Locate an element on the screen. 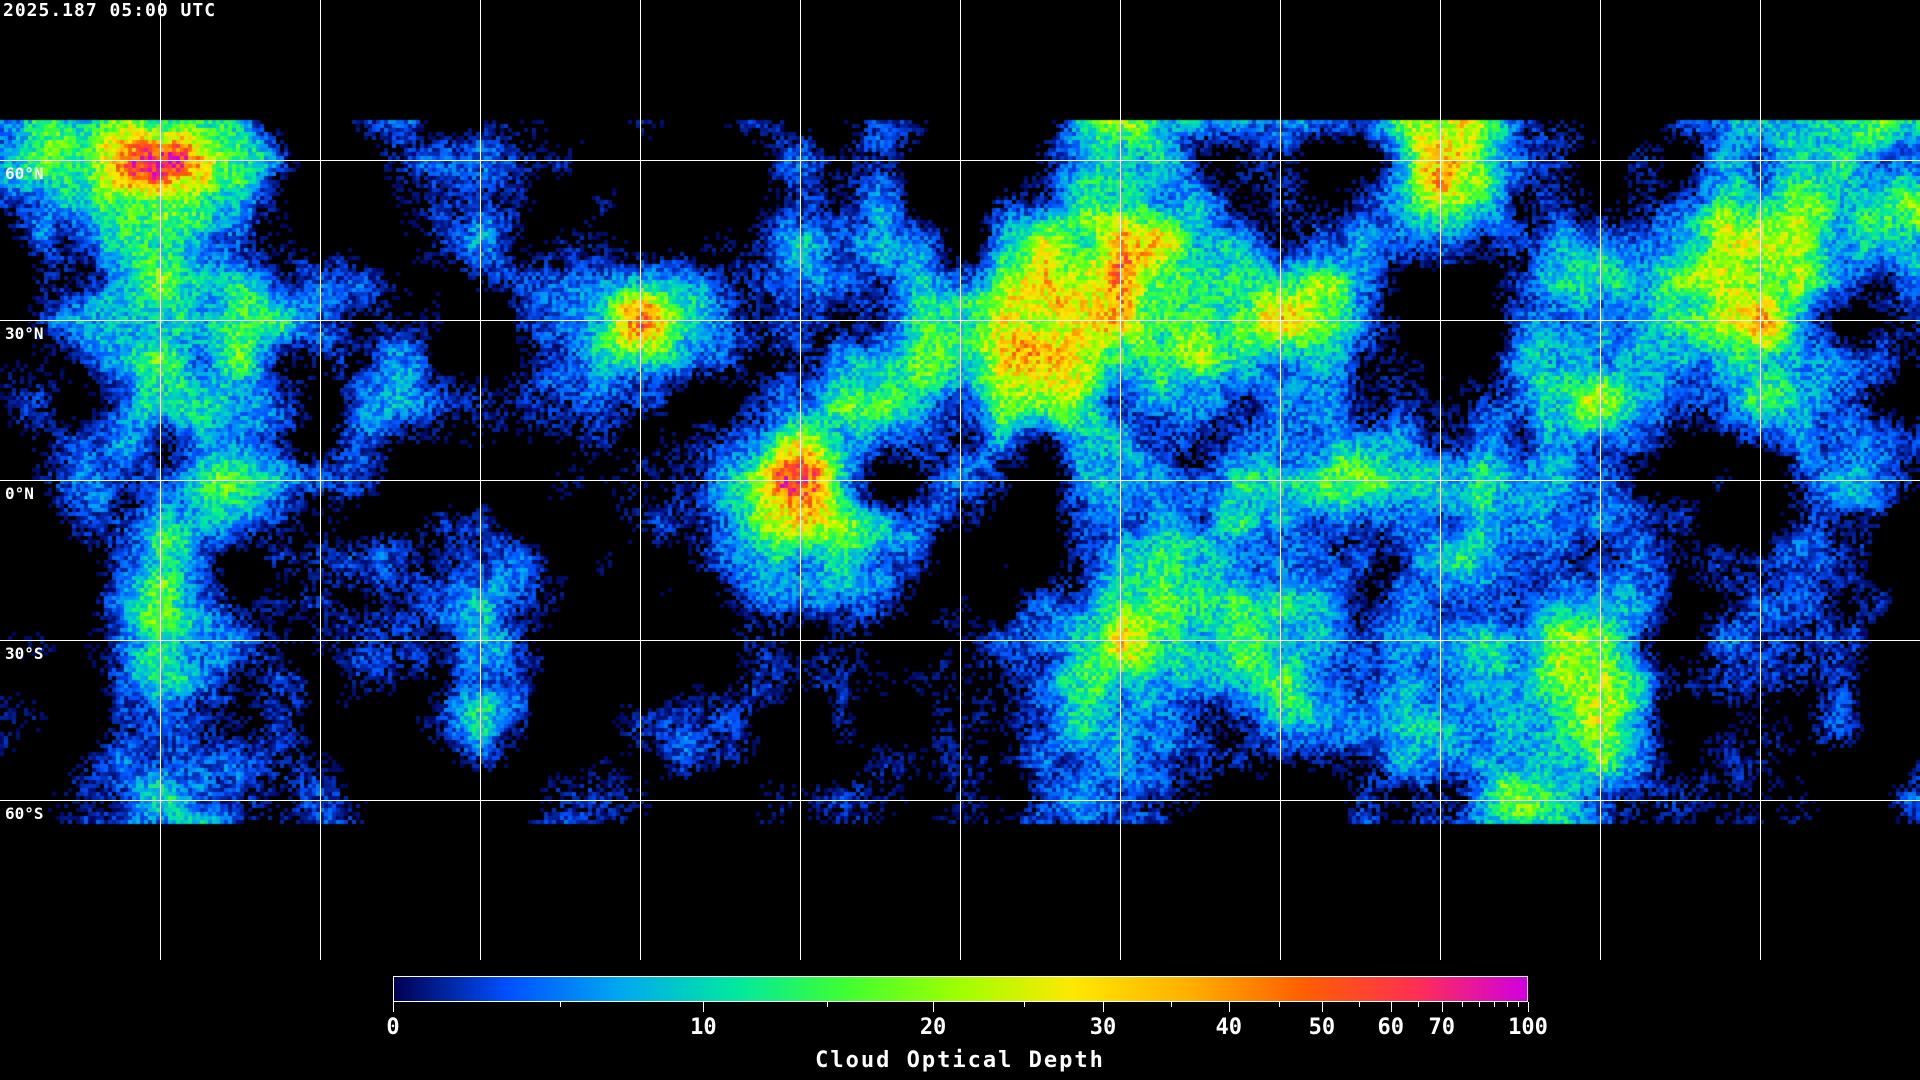 The width and height of the screenshot is (1920, 1080). latitude-label: 60°S is located at coordinates (24, 813).